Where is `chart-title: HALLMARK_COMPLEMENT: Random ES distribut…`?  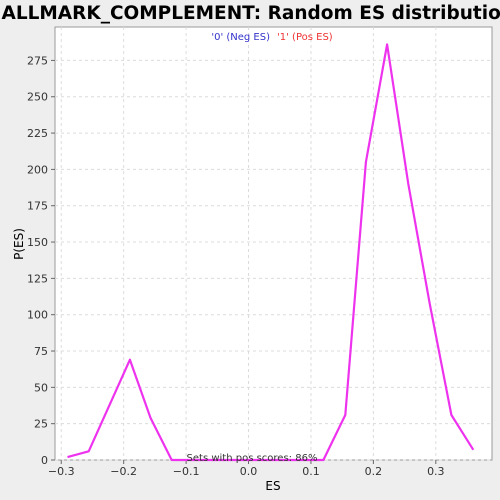 chart-title: HALLMARK_COMPLEMENT: Random ES distribut… is located at coordinates (250, 13).